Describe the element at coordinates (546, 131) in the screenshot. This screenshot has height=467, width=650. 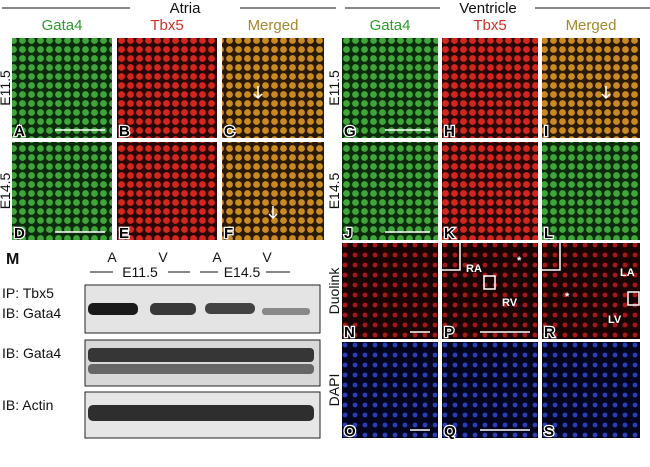
I see `panel-letter: I` at that location.